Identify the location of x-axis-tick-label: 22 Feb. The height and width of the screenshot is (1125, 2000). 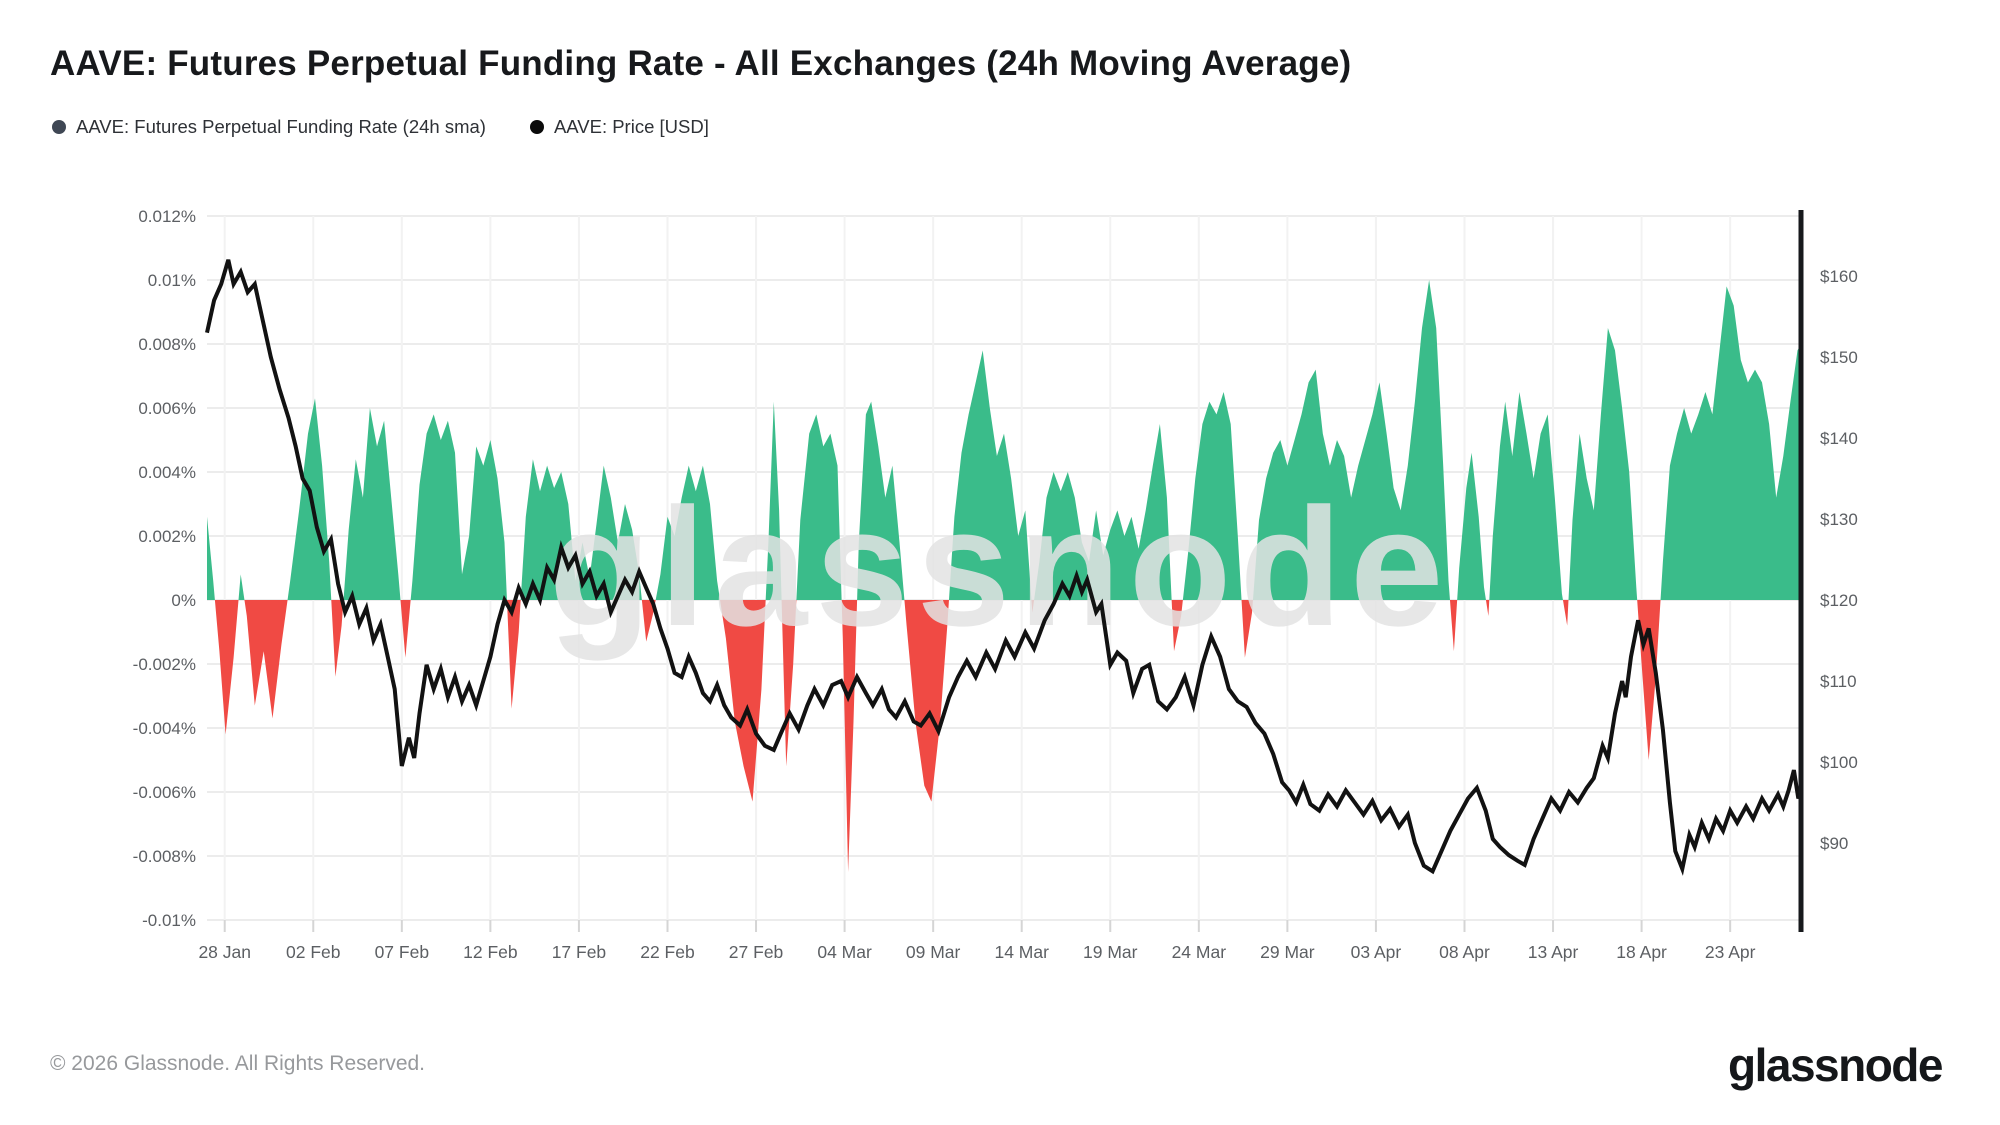
(667, 952).